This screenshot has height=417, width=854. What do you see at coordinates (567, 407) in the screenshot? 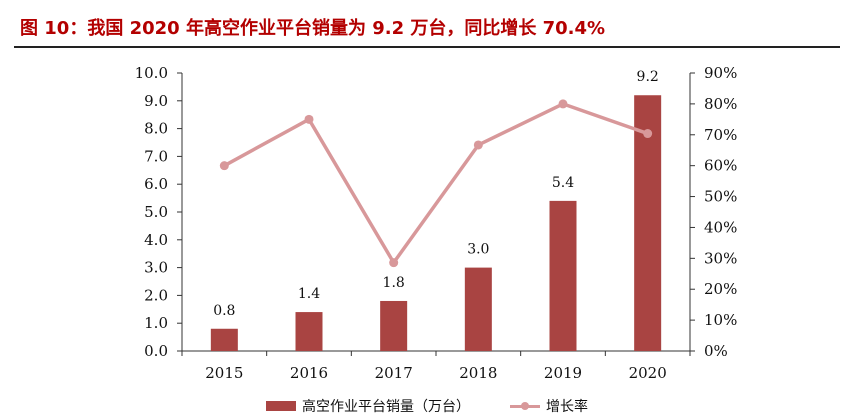
I see `legend-label-growth: 增长率` at bounding box center [567, 407].